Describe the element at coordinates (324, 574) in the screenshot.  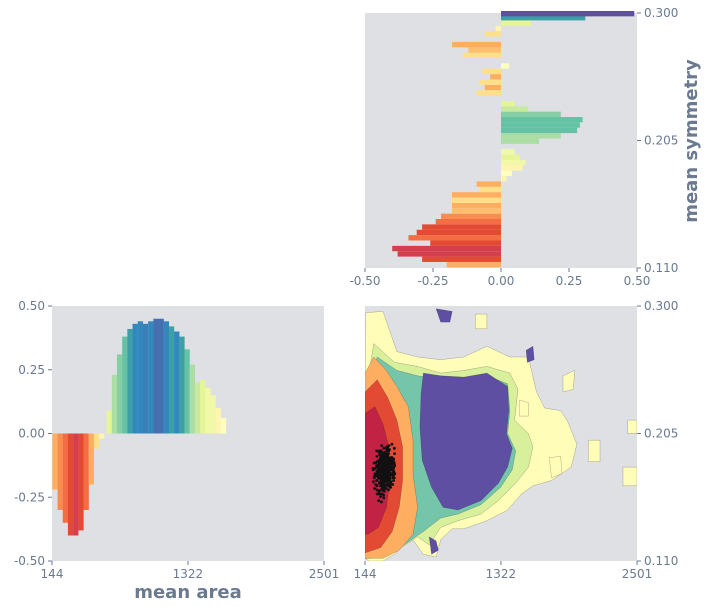
I see `x-tick-label: 2501` at that location.